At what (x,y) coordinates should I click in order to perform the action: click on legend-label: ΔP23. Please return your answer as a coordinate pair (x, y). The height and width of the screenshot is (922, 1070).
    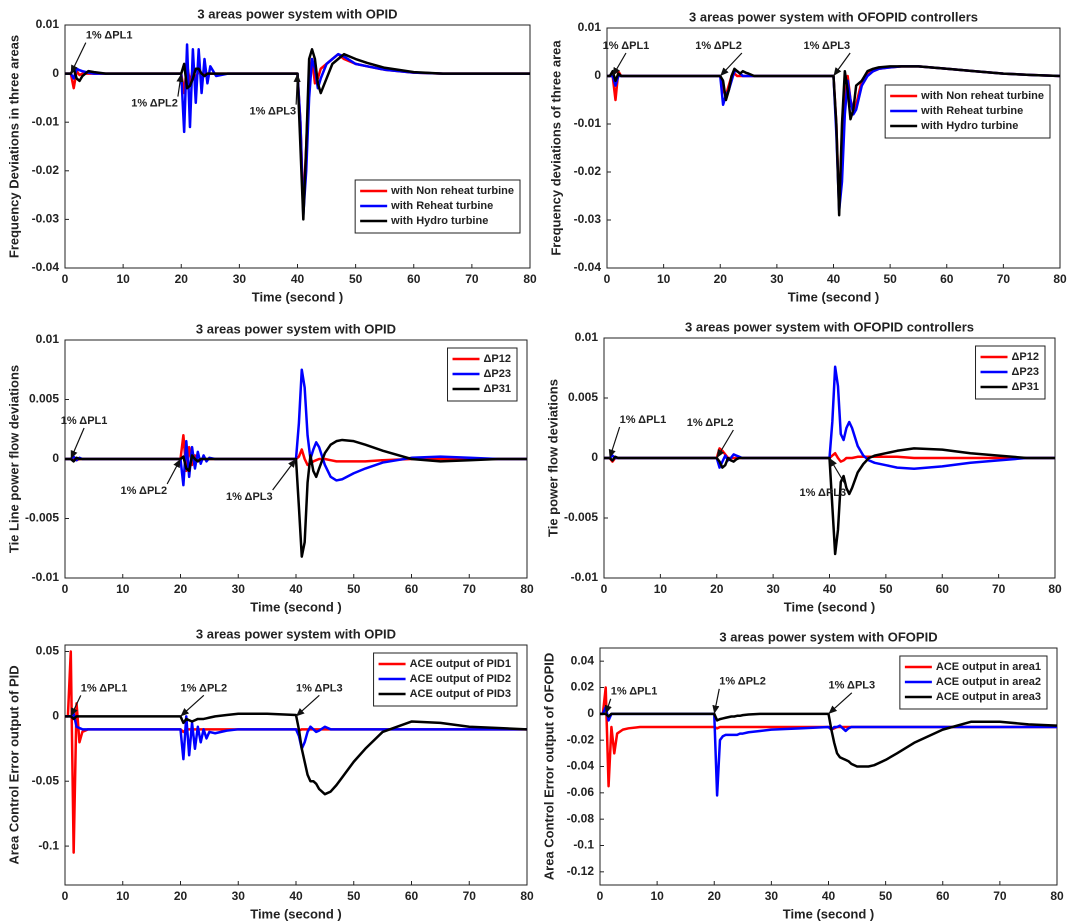
    Looking at the image, I should click on (497, 374).